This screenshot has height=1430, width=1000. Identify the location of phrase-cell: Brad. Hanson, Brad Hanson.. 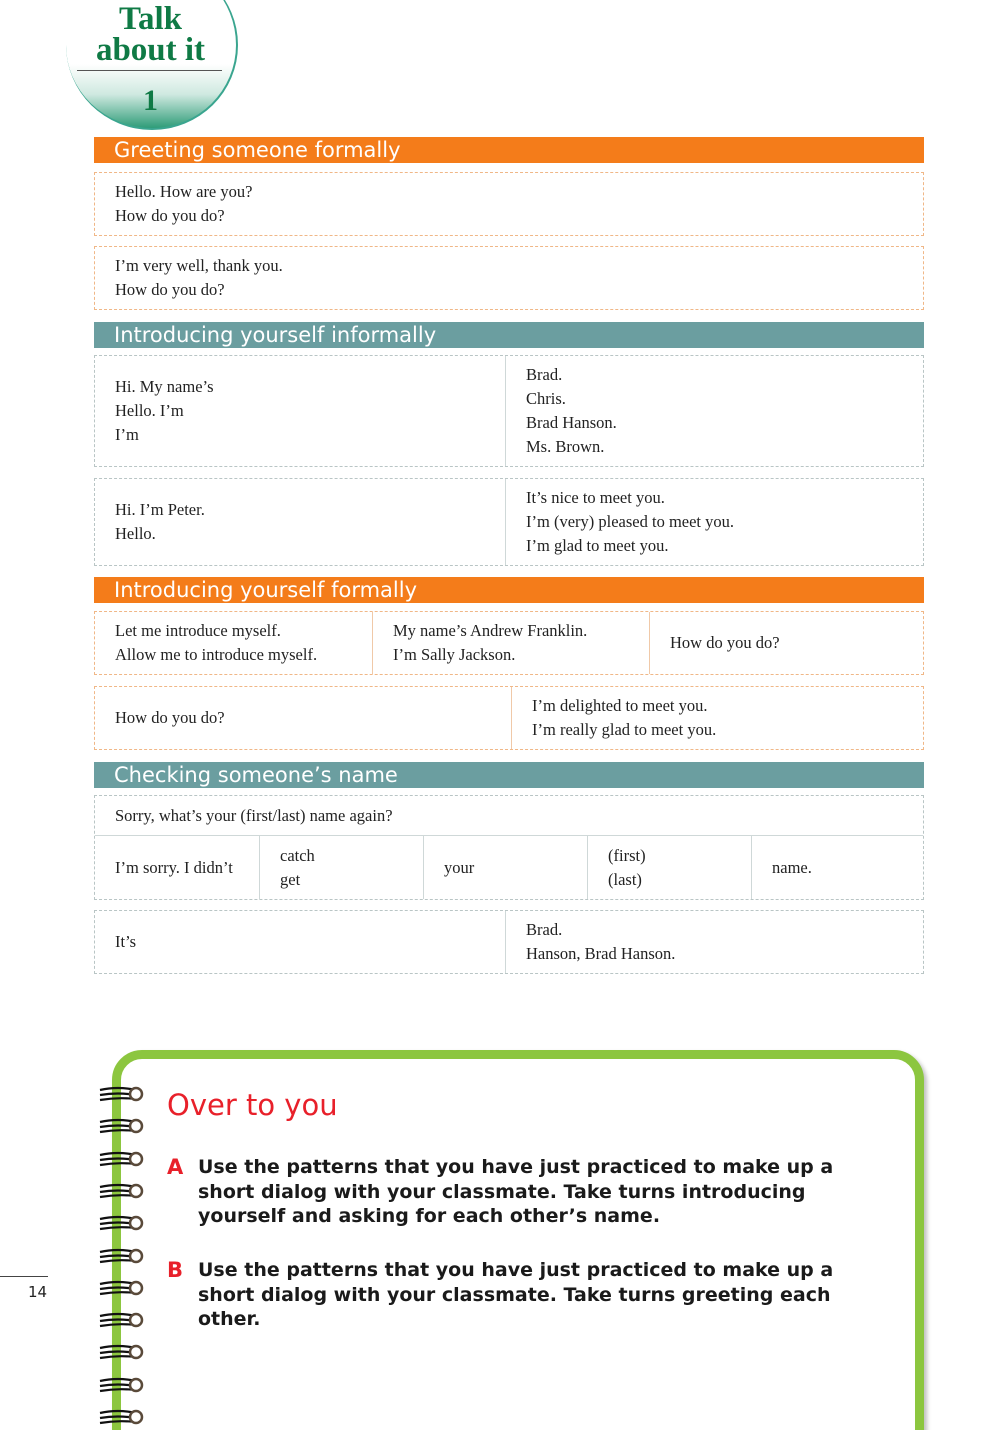
(714, 942).